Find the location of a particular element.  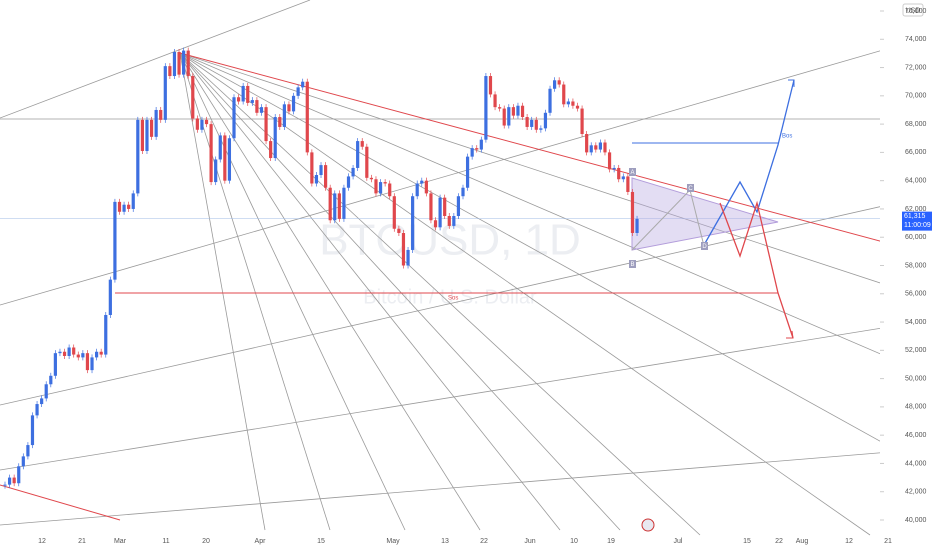

y-tick-label: 74,000 is located at coordinates (916, 39).